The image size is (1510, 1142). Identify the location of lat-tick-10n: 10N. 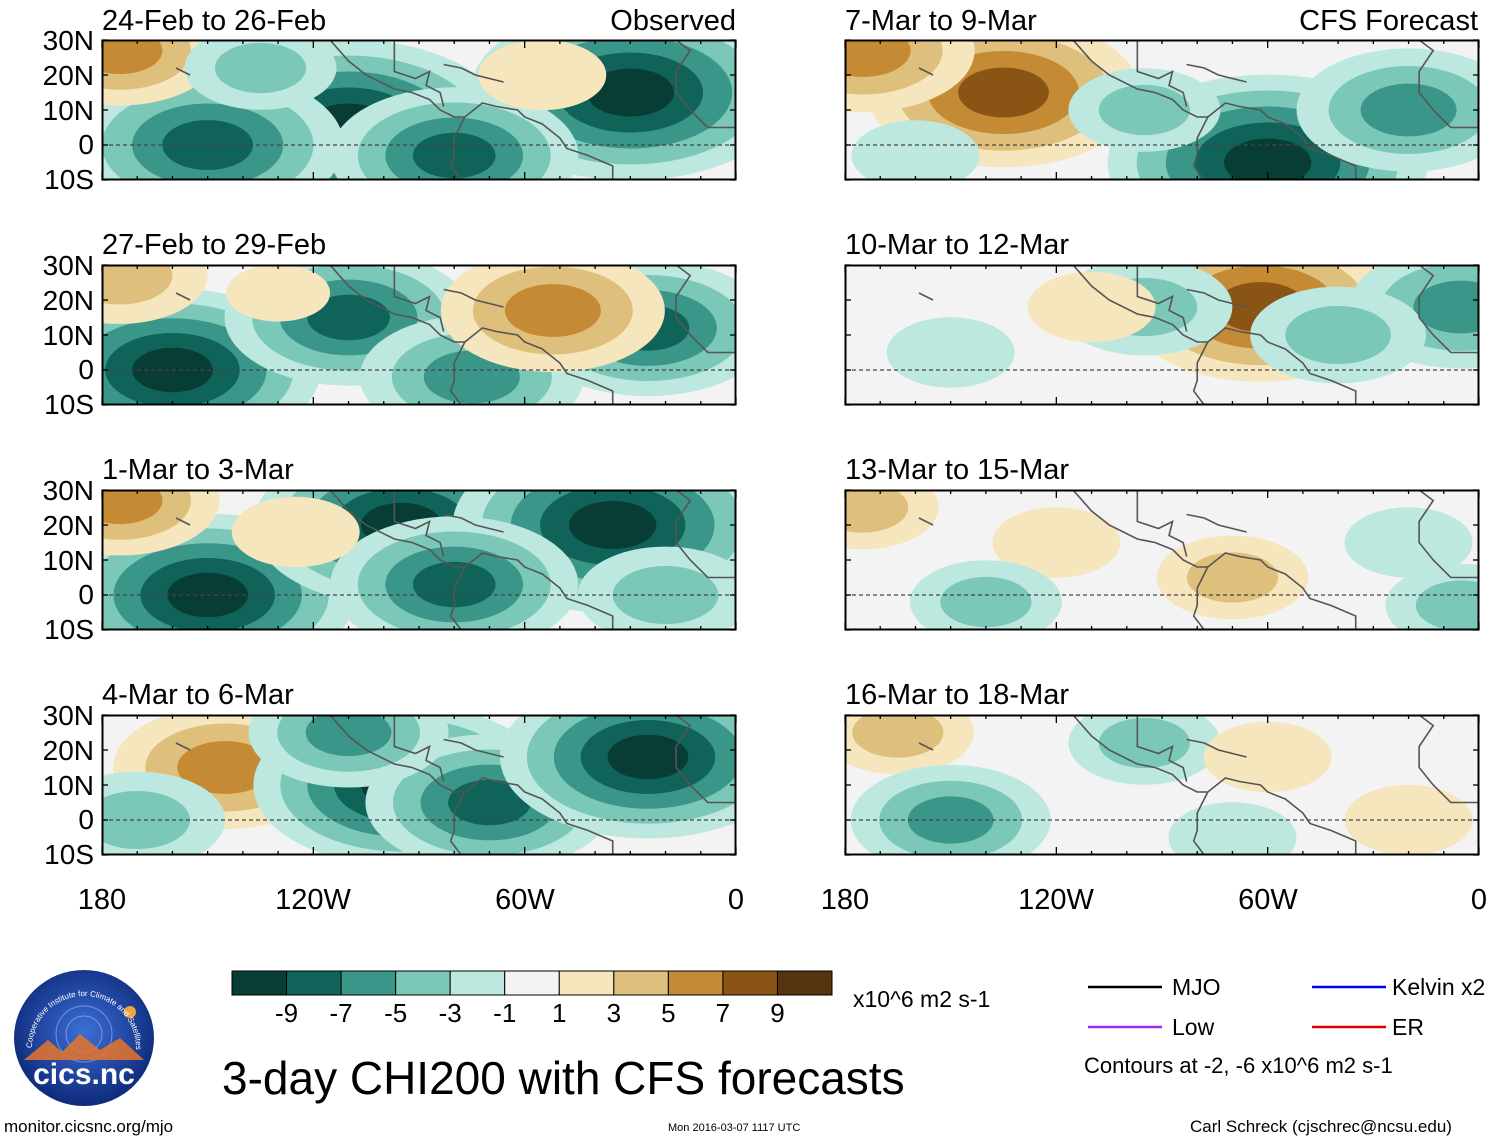
(68, 335).